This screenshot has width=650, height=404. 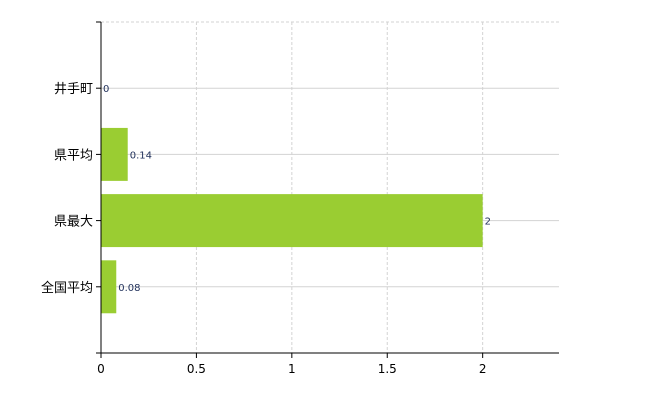 What do you see at coordinates (101, 369) in the screenshot?
I see `x-tick-label: 0` at bounding box center [101, 369].